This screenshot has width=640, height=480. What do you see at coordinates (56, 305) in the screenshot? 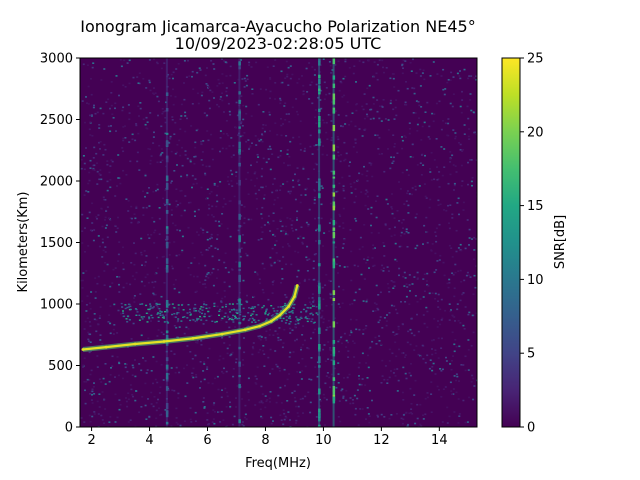
I see `y-tick-label: 1000` at bounding box center [56, 305].